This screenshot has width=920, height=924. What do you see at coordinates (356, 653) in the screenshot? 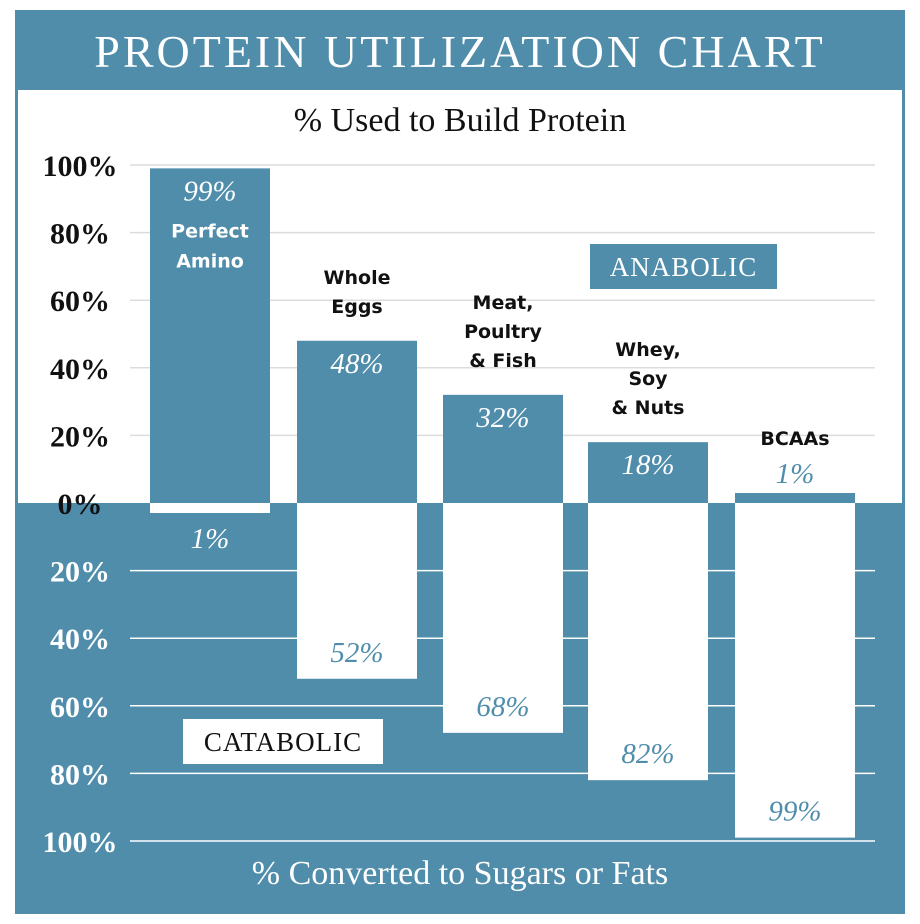
I see `value-label-catabolic: 52%` at bounding box center [356, 653].